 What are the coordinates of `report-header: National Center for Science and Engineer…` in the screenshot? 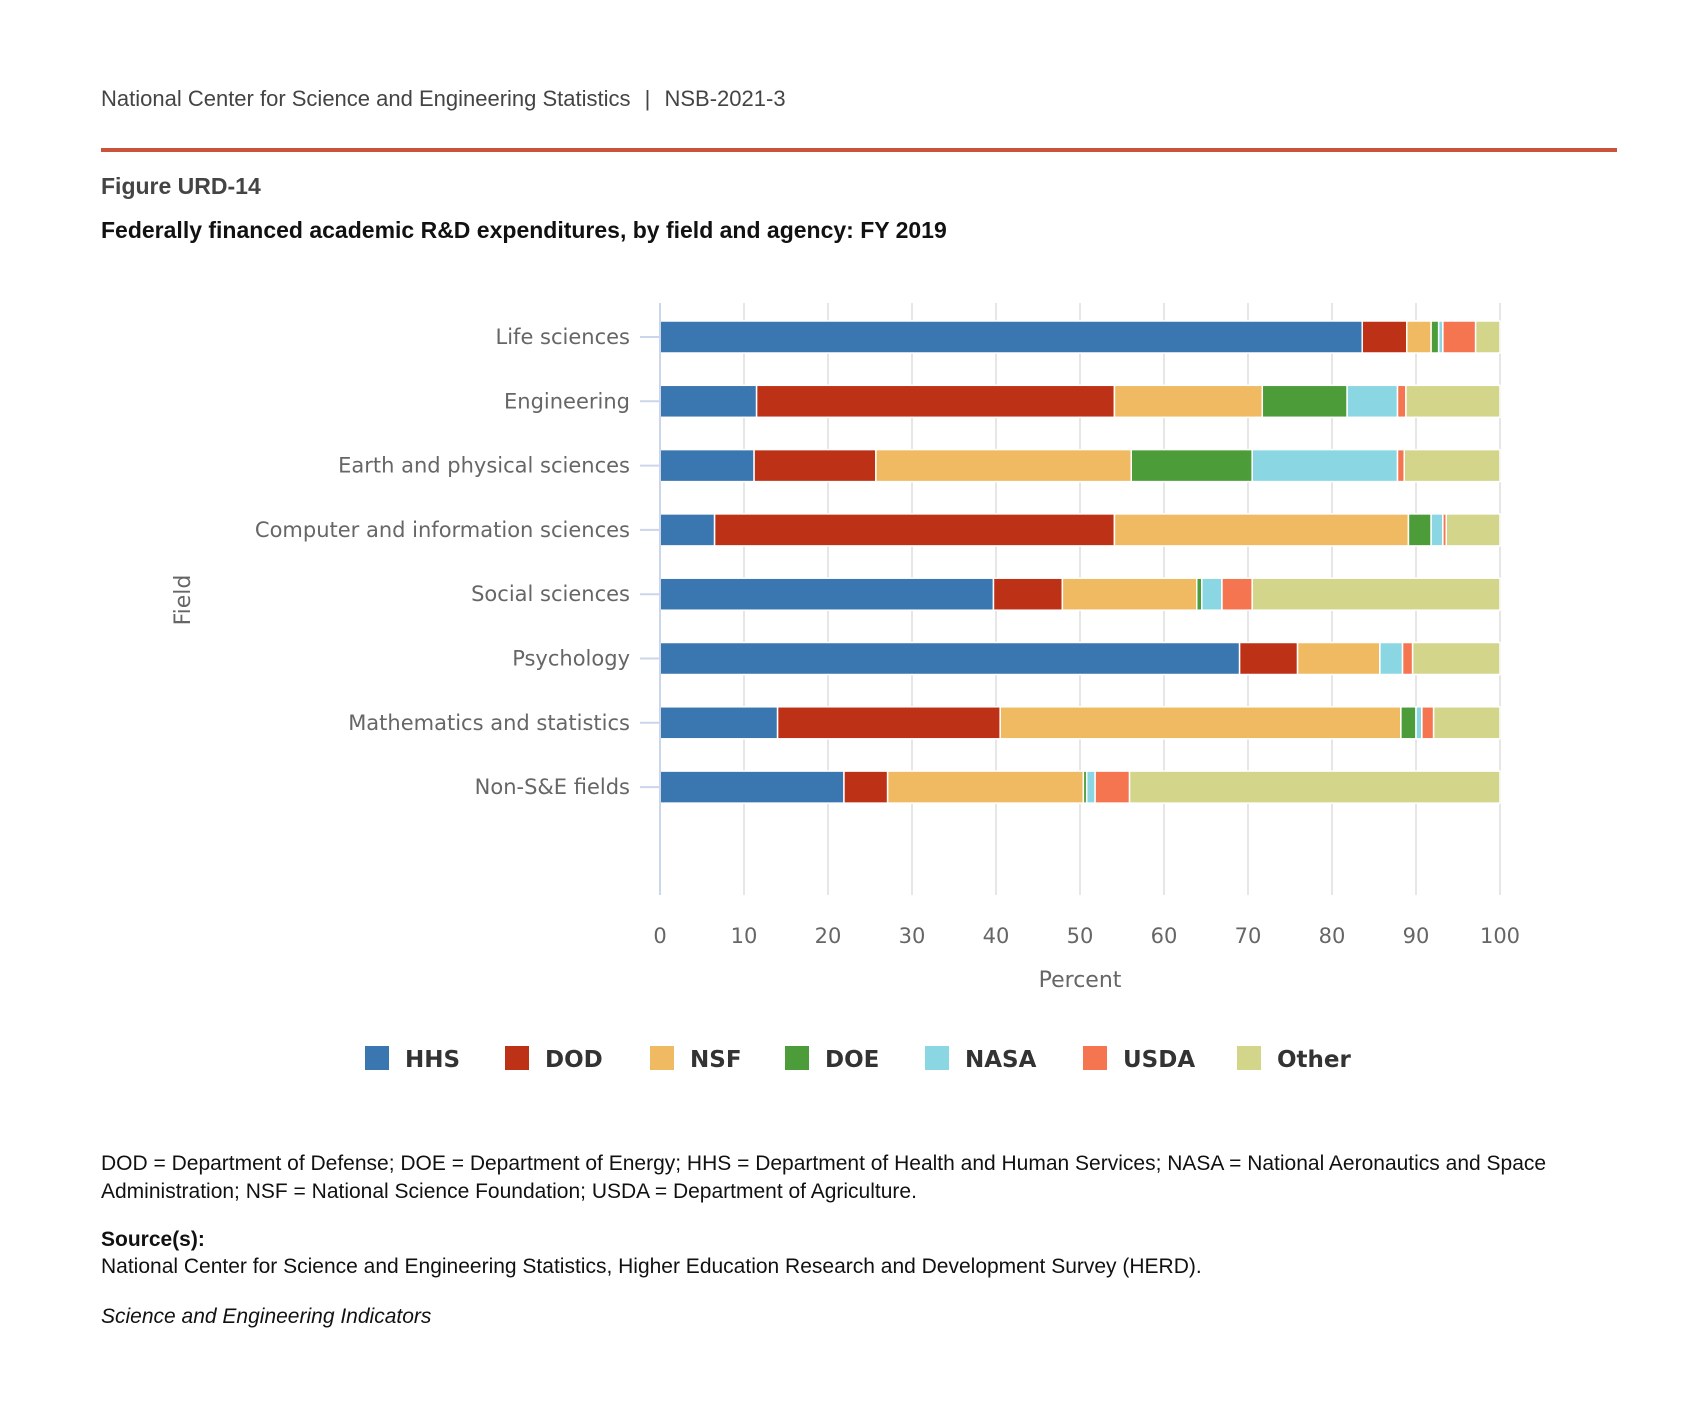 It's located at (443, 99).